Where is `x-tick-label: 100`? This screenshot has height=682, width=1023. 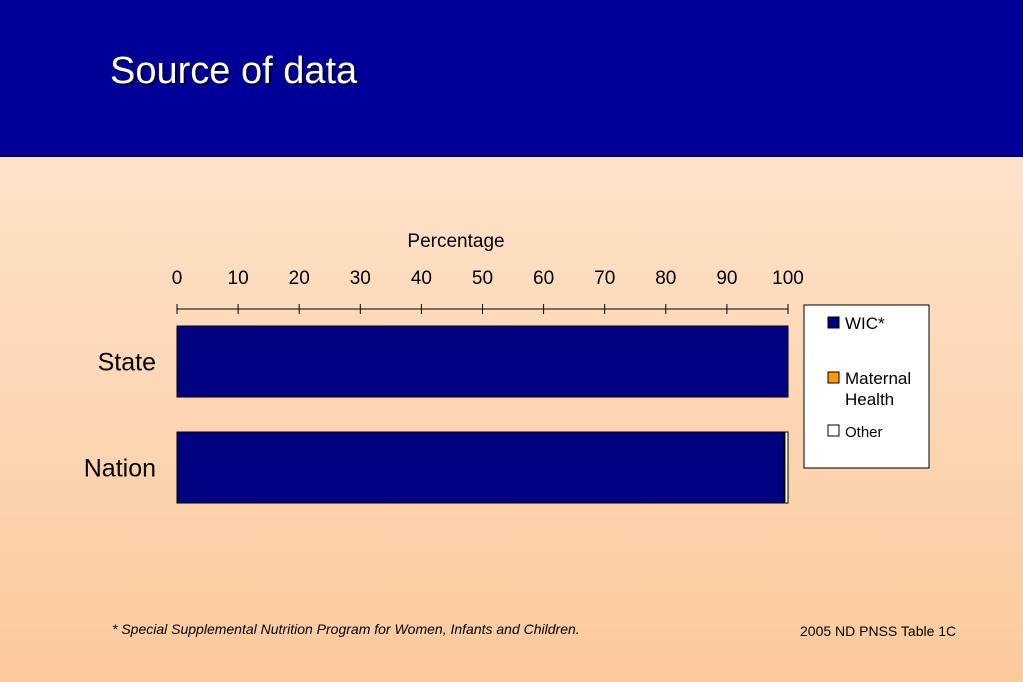
x-tick-label: 100 is located at coordinates (788, 278).